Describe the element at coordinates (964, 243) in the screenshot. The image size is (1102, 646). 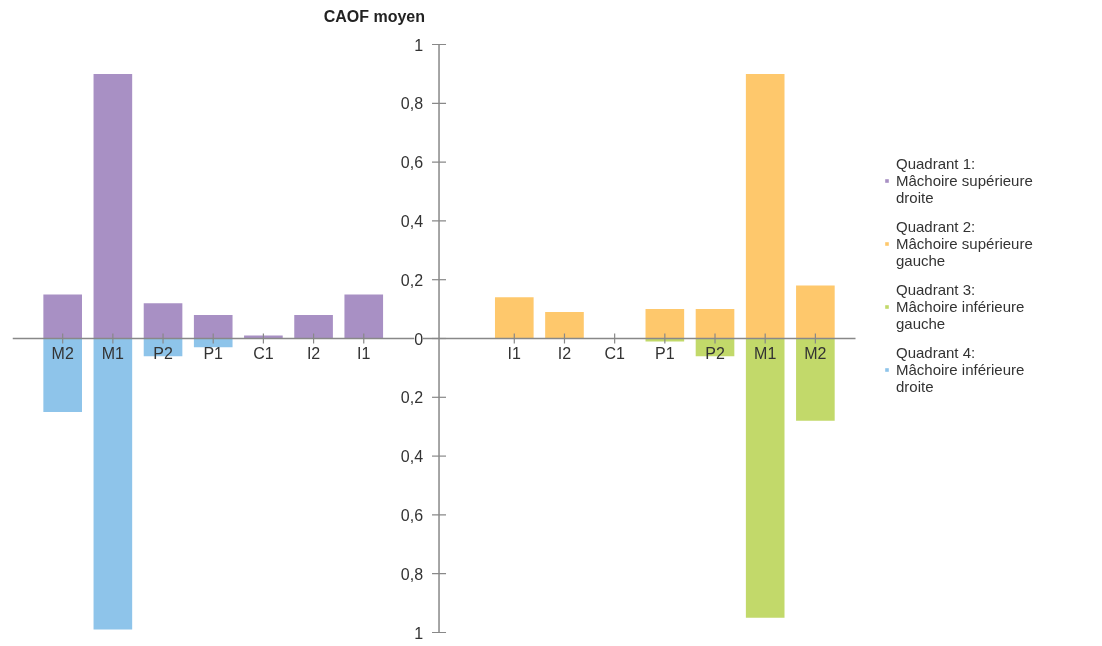
I see `legend-label: Quadrant 2: Mâchoire supérieure gauche` at that location.